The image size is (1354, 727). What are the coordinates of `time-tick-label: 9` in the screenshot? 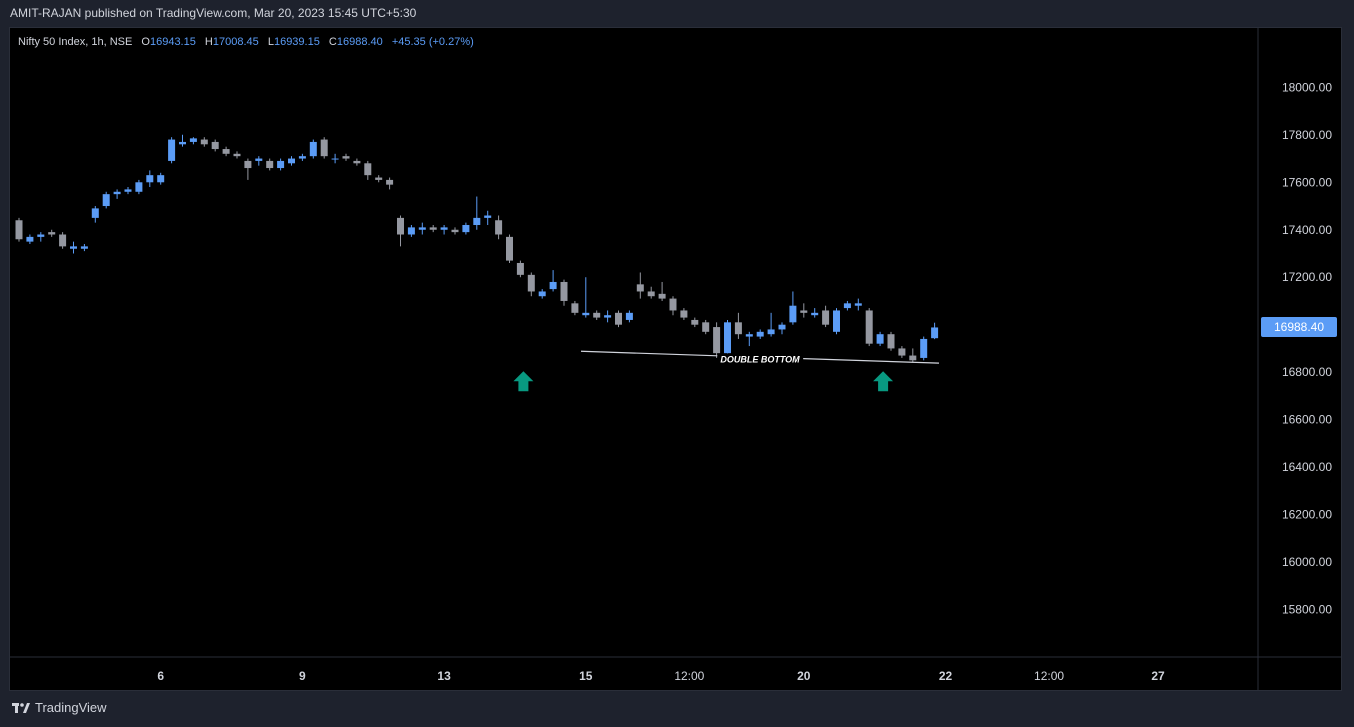 It's located at (302, 676).